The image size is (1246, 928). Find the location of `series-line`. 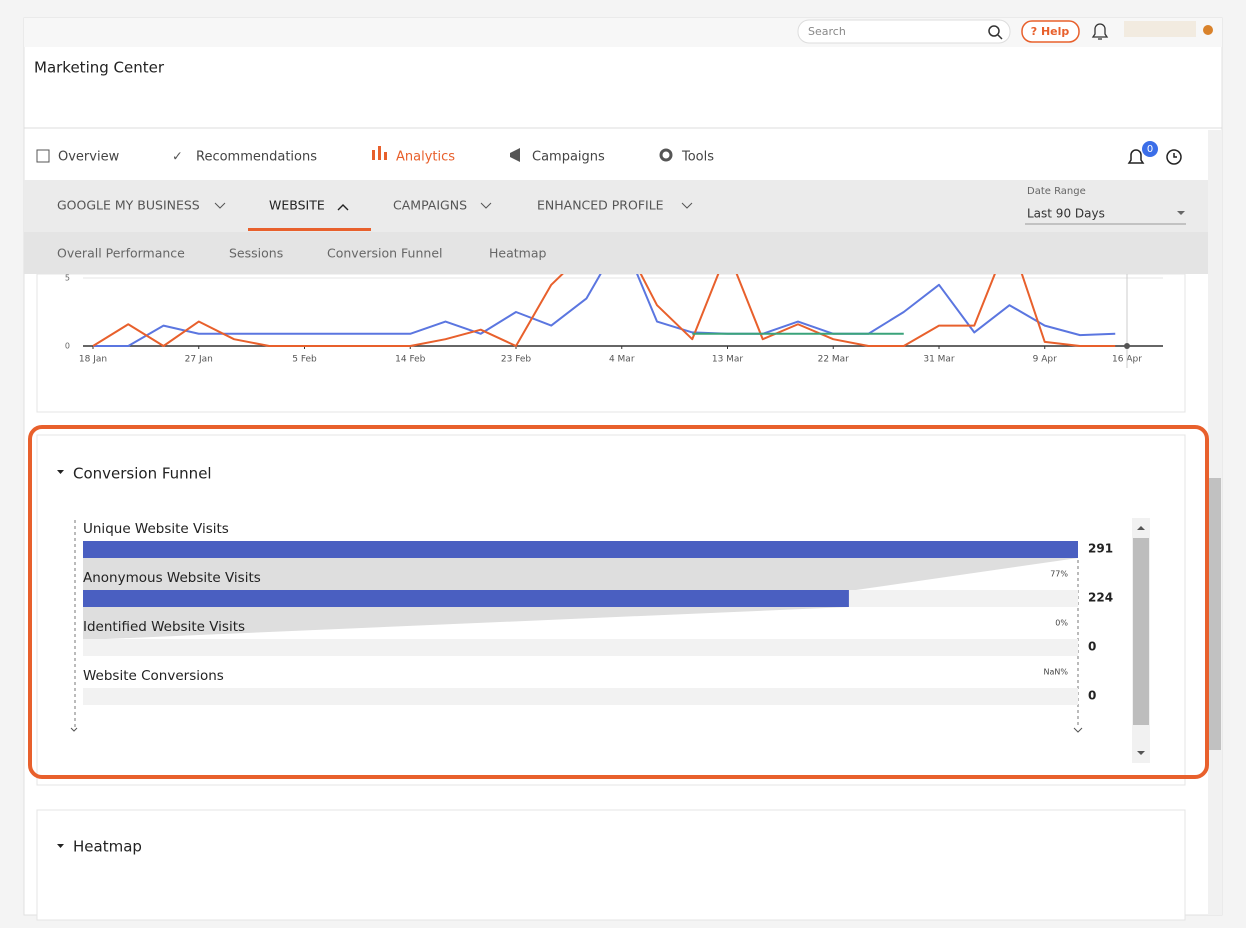

series-line is located at coordinates (604, 310).